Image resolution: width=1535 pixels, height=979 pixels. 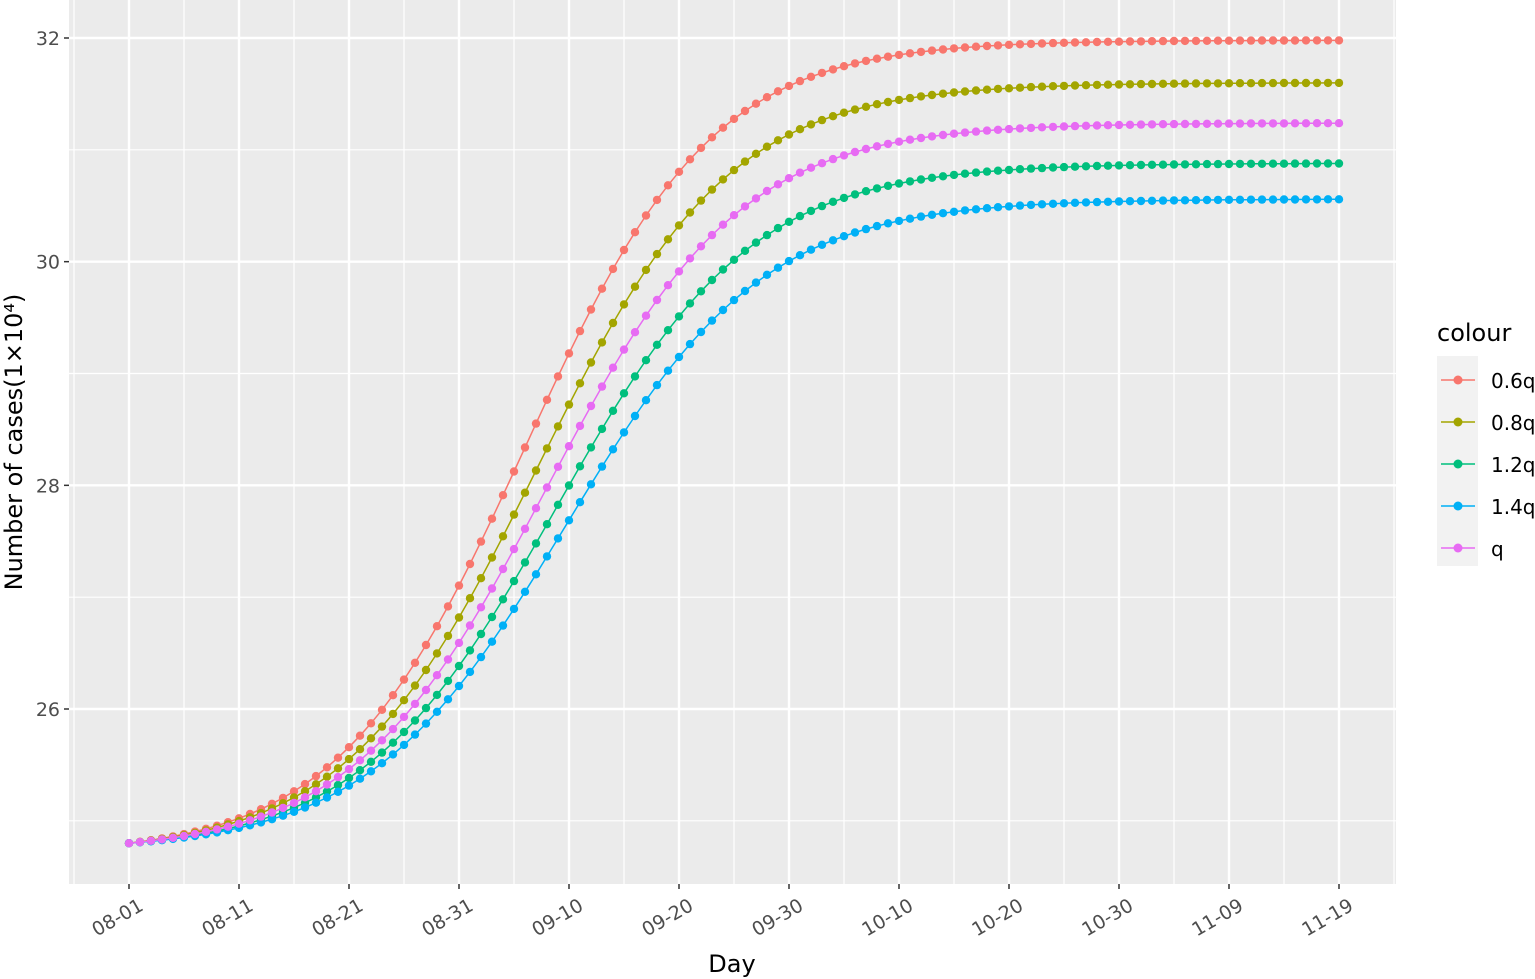 I want to click on x-tick-label: 09-20, so click(x=667, y=917).